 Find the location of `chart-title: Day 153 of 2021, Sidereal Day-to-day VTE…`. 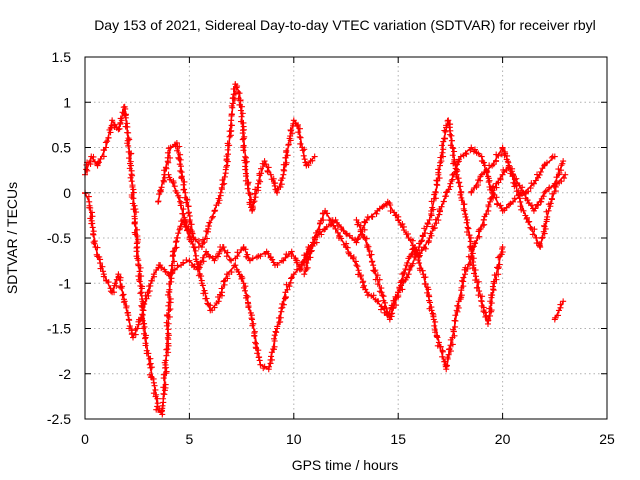

chart-title: Day 153 of 2021, Sidereal Day-to-day VTE… is located at coordinates (345, 25).